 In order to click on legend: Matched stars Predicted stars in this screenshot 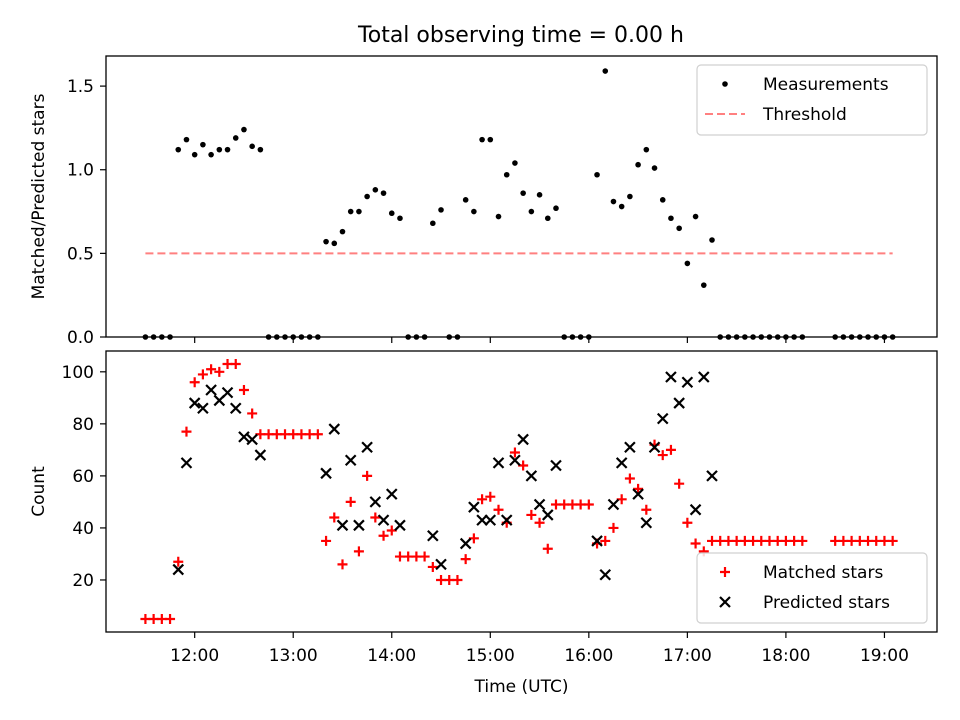, I will do `click(812, 588)`.